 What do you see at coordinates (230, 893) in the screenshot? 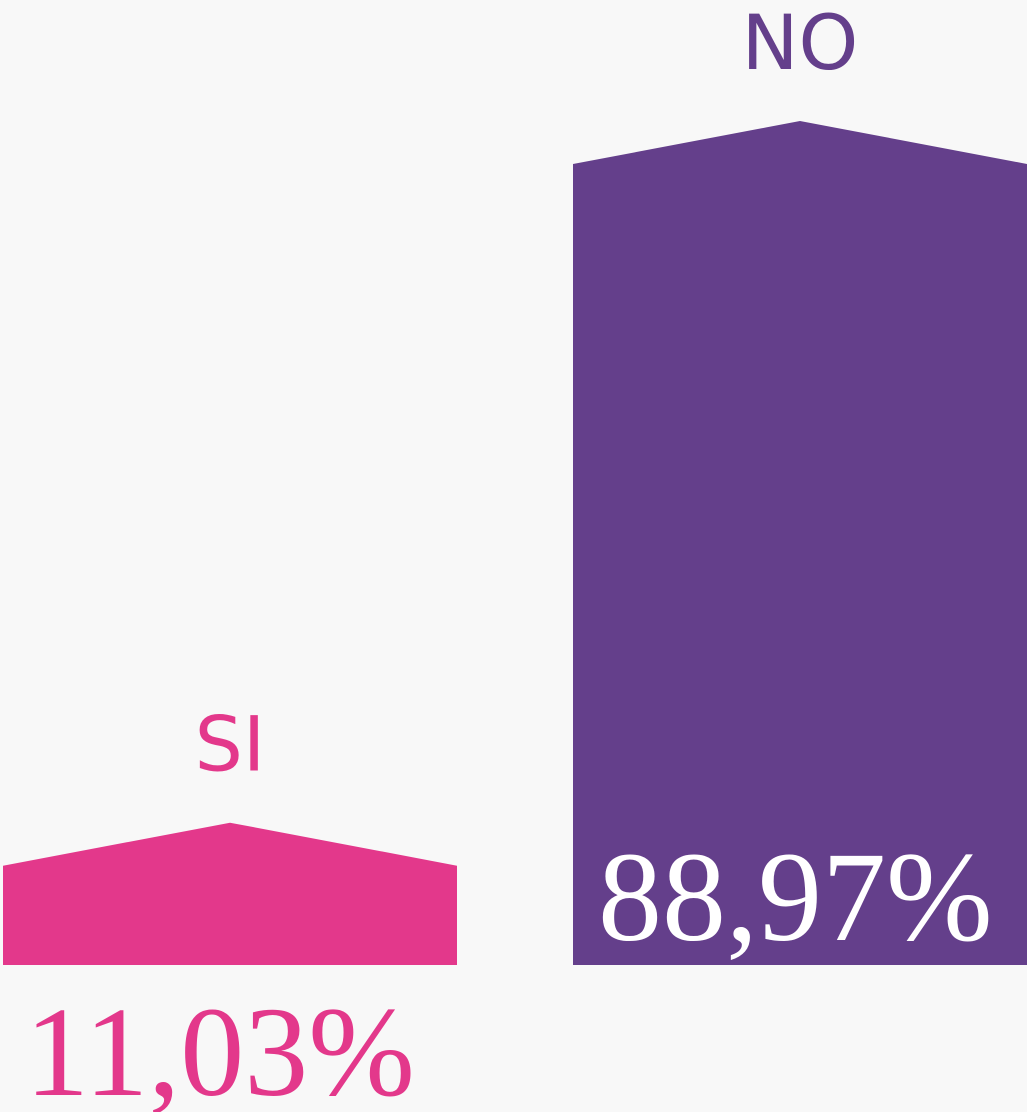
I see `bar` at bounding box center [230, 893].